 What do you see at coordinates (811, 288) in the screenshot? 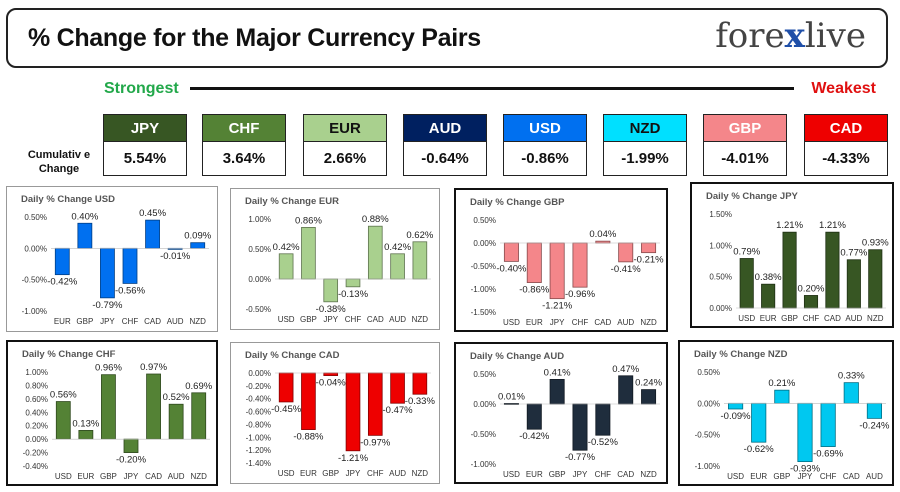
I see `data-label: 0.20%` at bounding box center [811, 288].